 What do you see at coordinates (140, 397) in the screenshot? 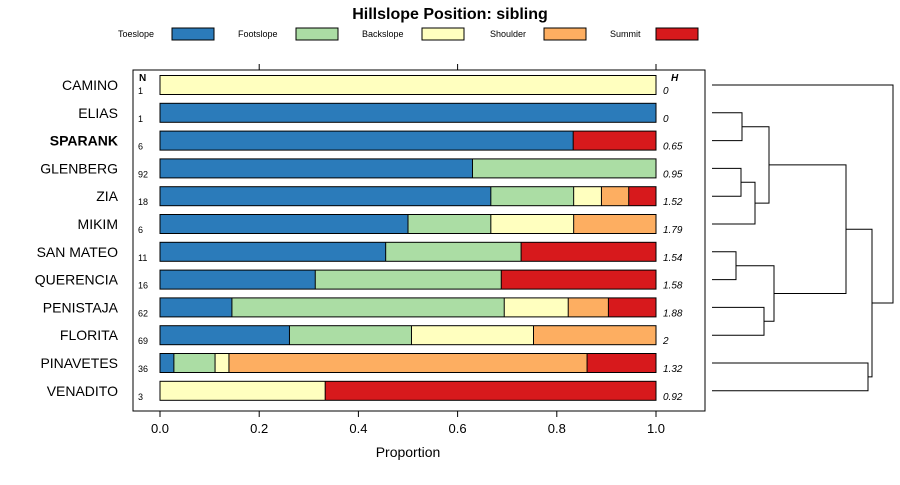
I see `n-count: 3` at bounding box center [140, 397].